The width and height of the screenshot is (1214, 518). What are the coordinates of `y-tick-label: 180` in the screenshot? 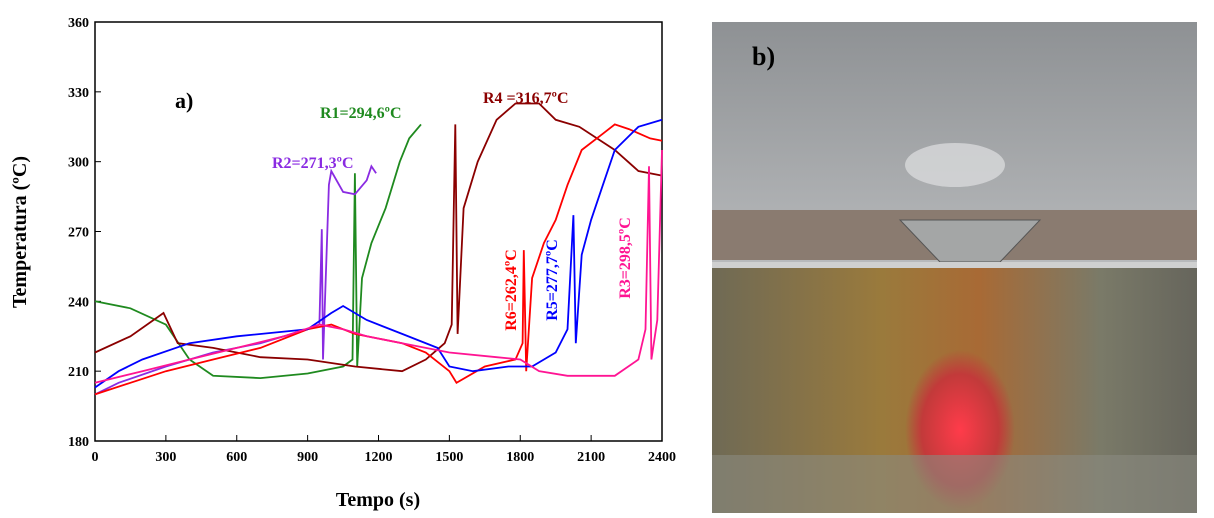 It's located at (78, 442).